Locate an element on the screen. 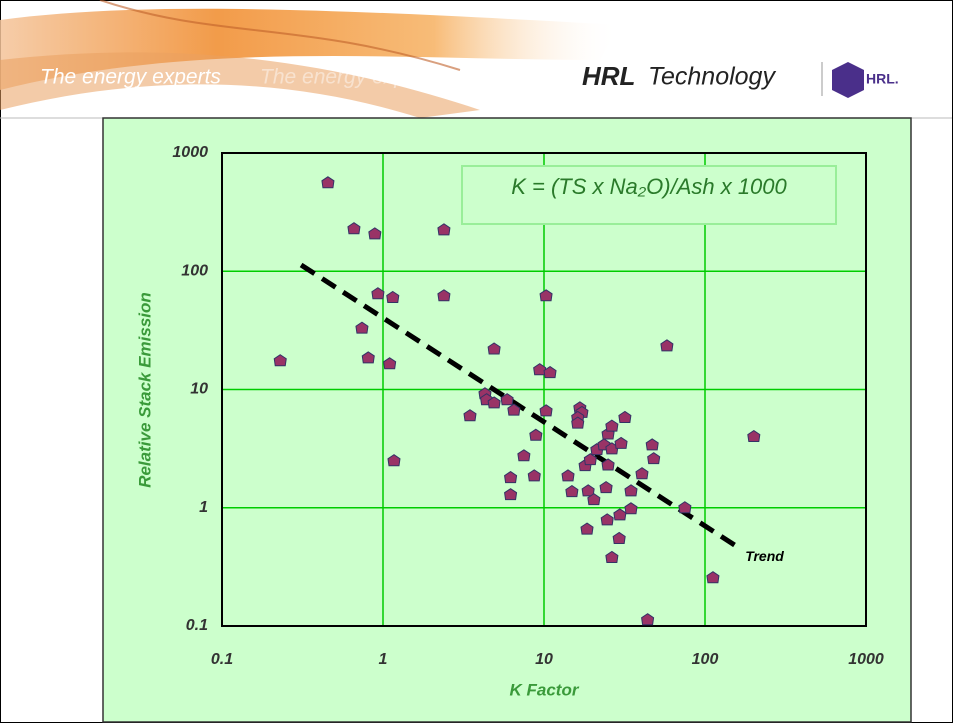  y-tick-label: 10 is located at coordinates (199, 389).